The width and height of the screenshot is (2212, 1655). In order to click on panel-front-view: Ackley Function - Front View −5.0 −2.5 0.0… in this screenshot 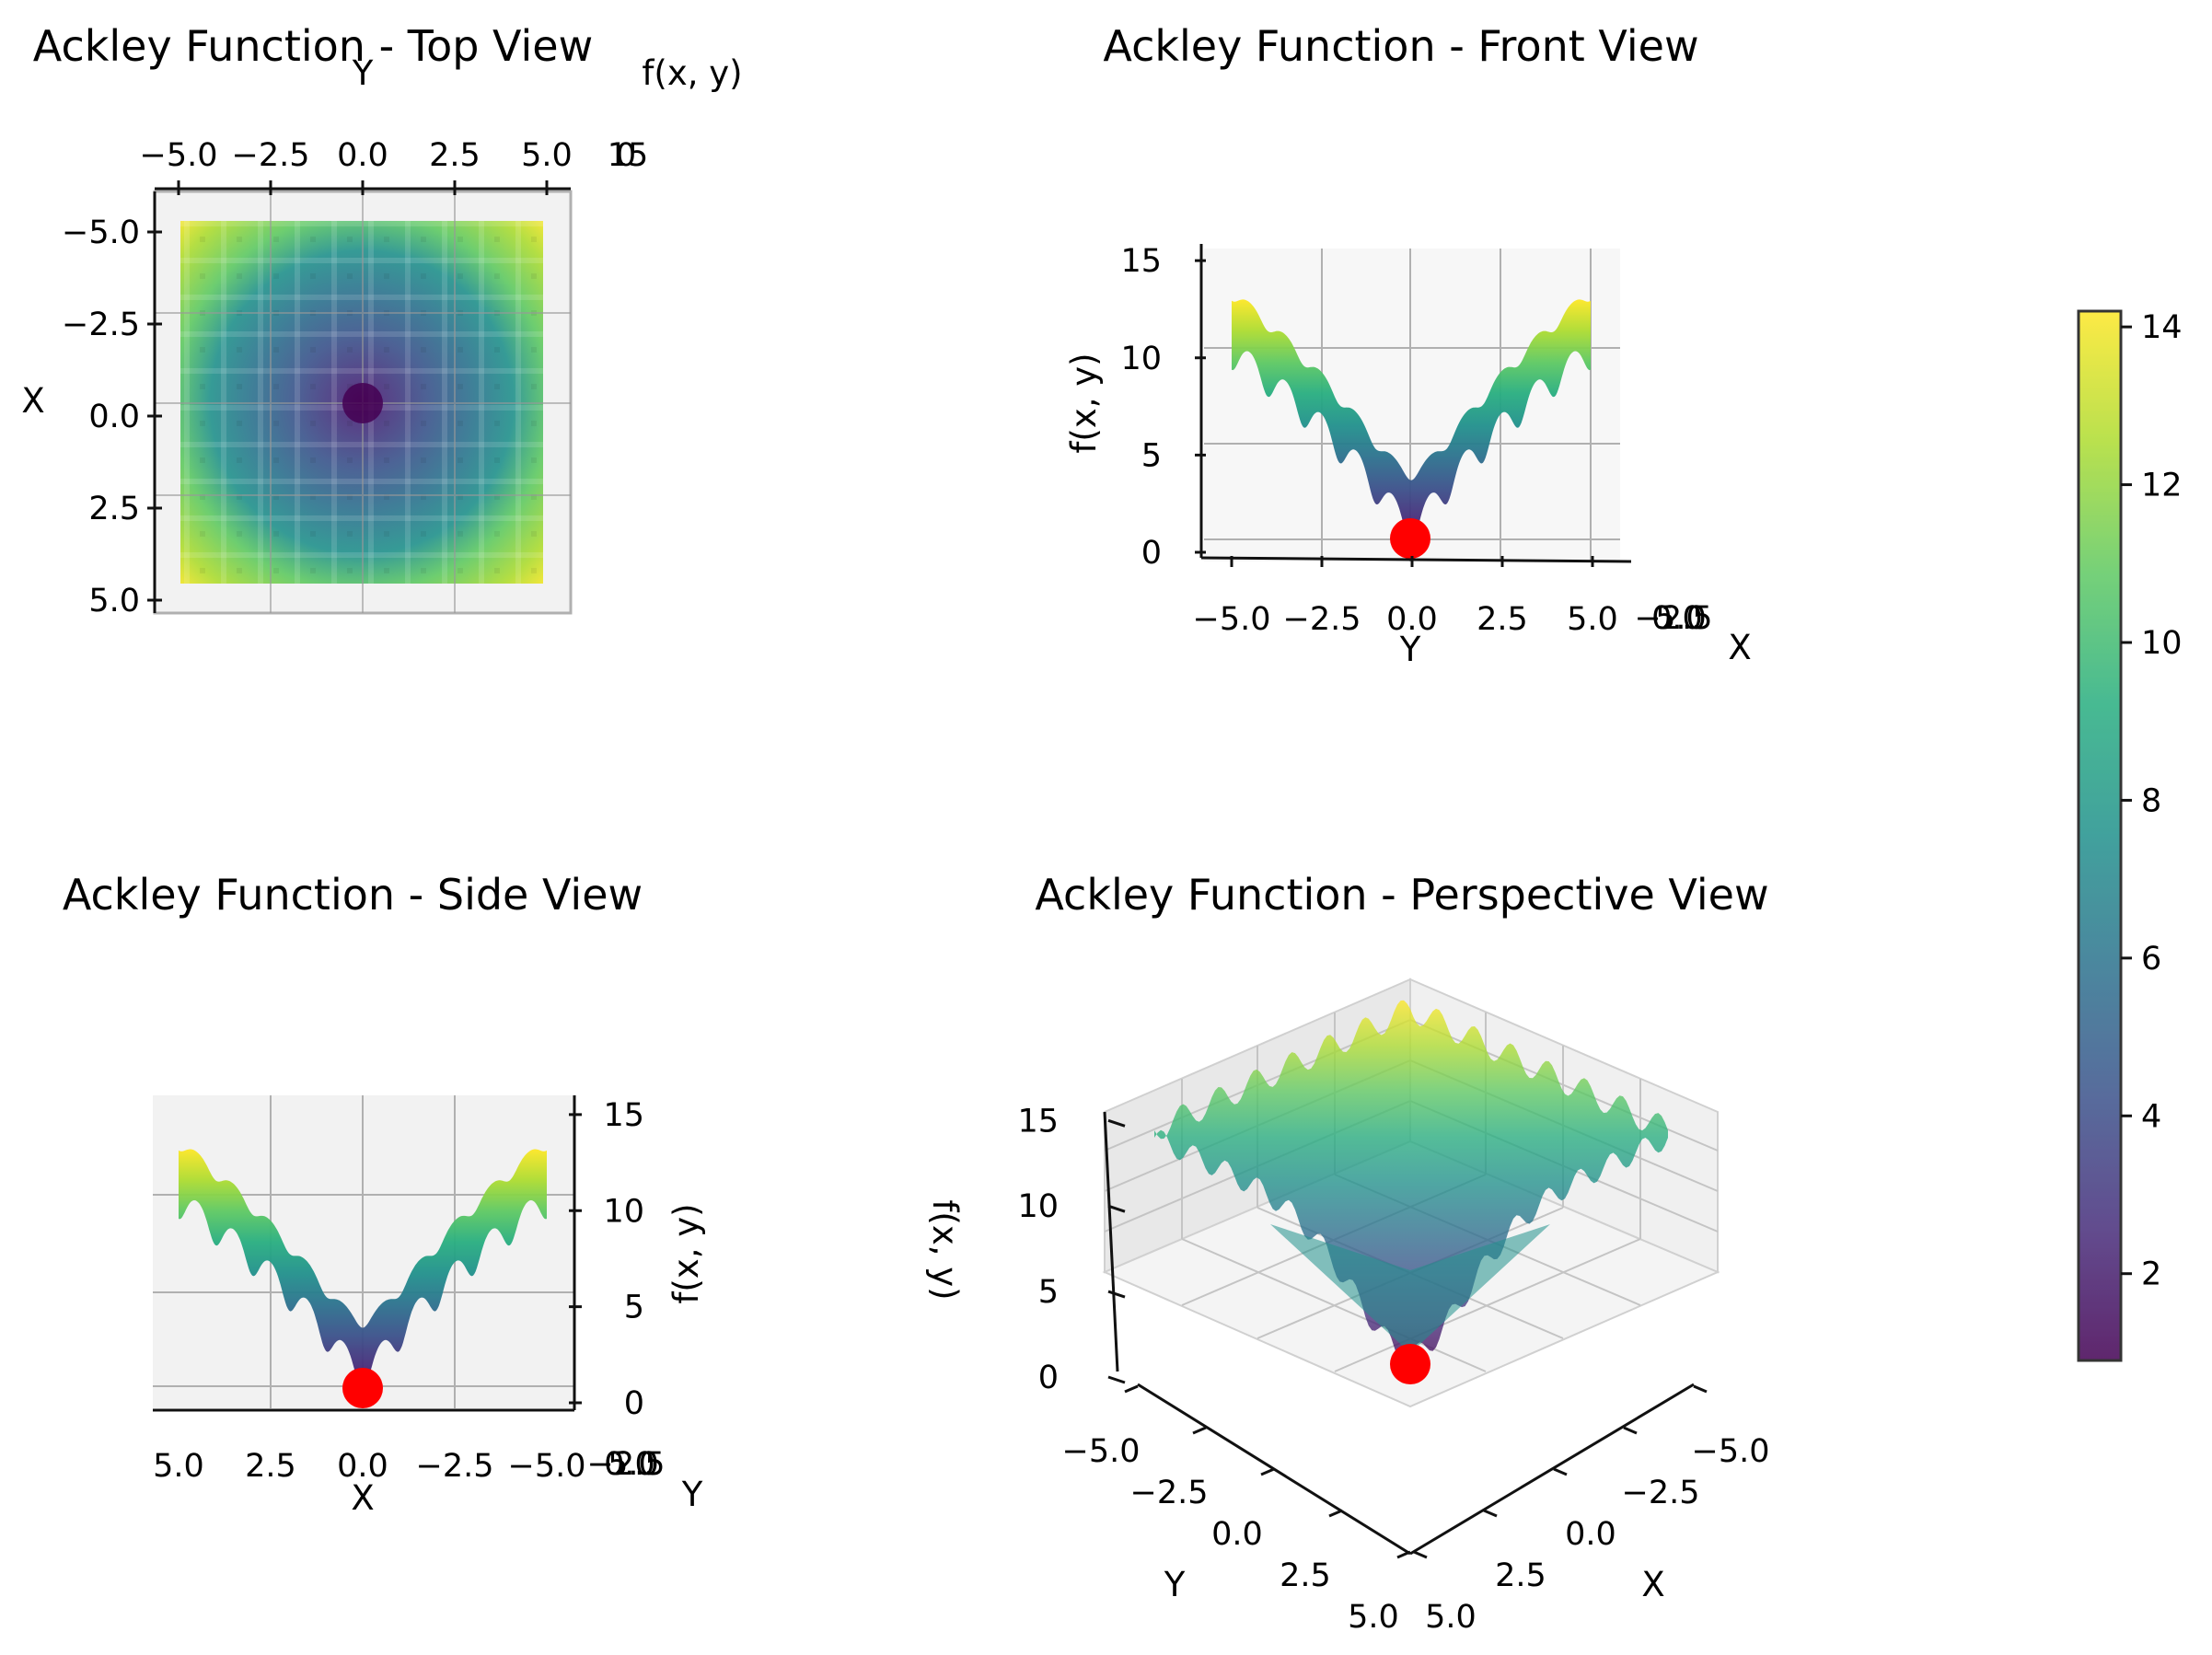, I will do `click(1408, 345)`.